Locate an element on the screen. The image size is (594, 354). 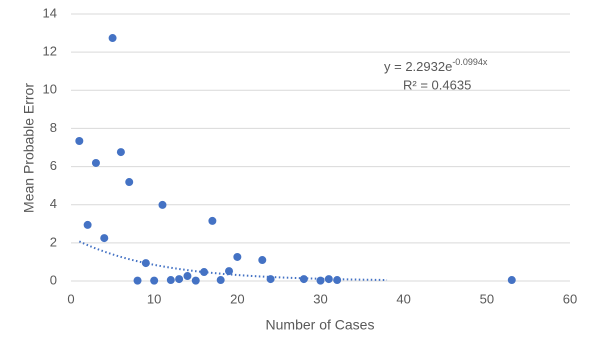
y-tick-label: 4 is located at coordinates (53, 203).